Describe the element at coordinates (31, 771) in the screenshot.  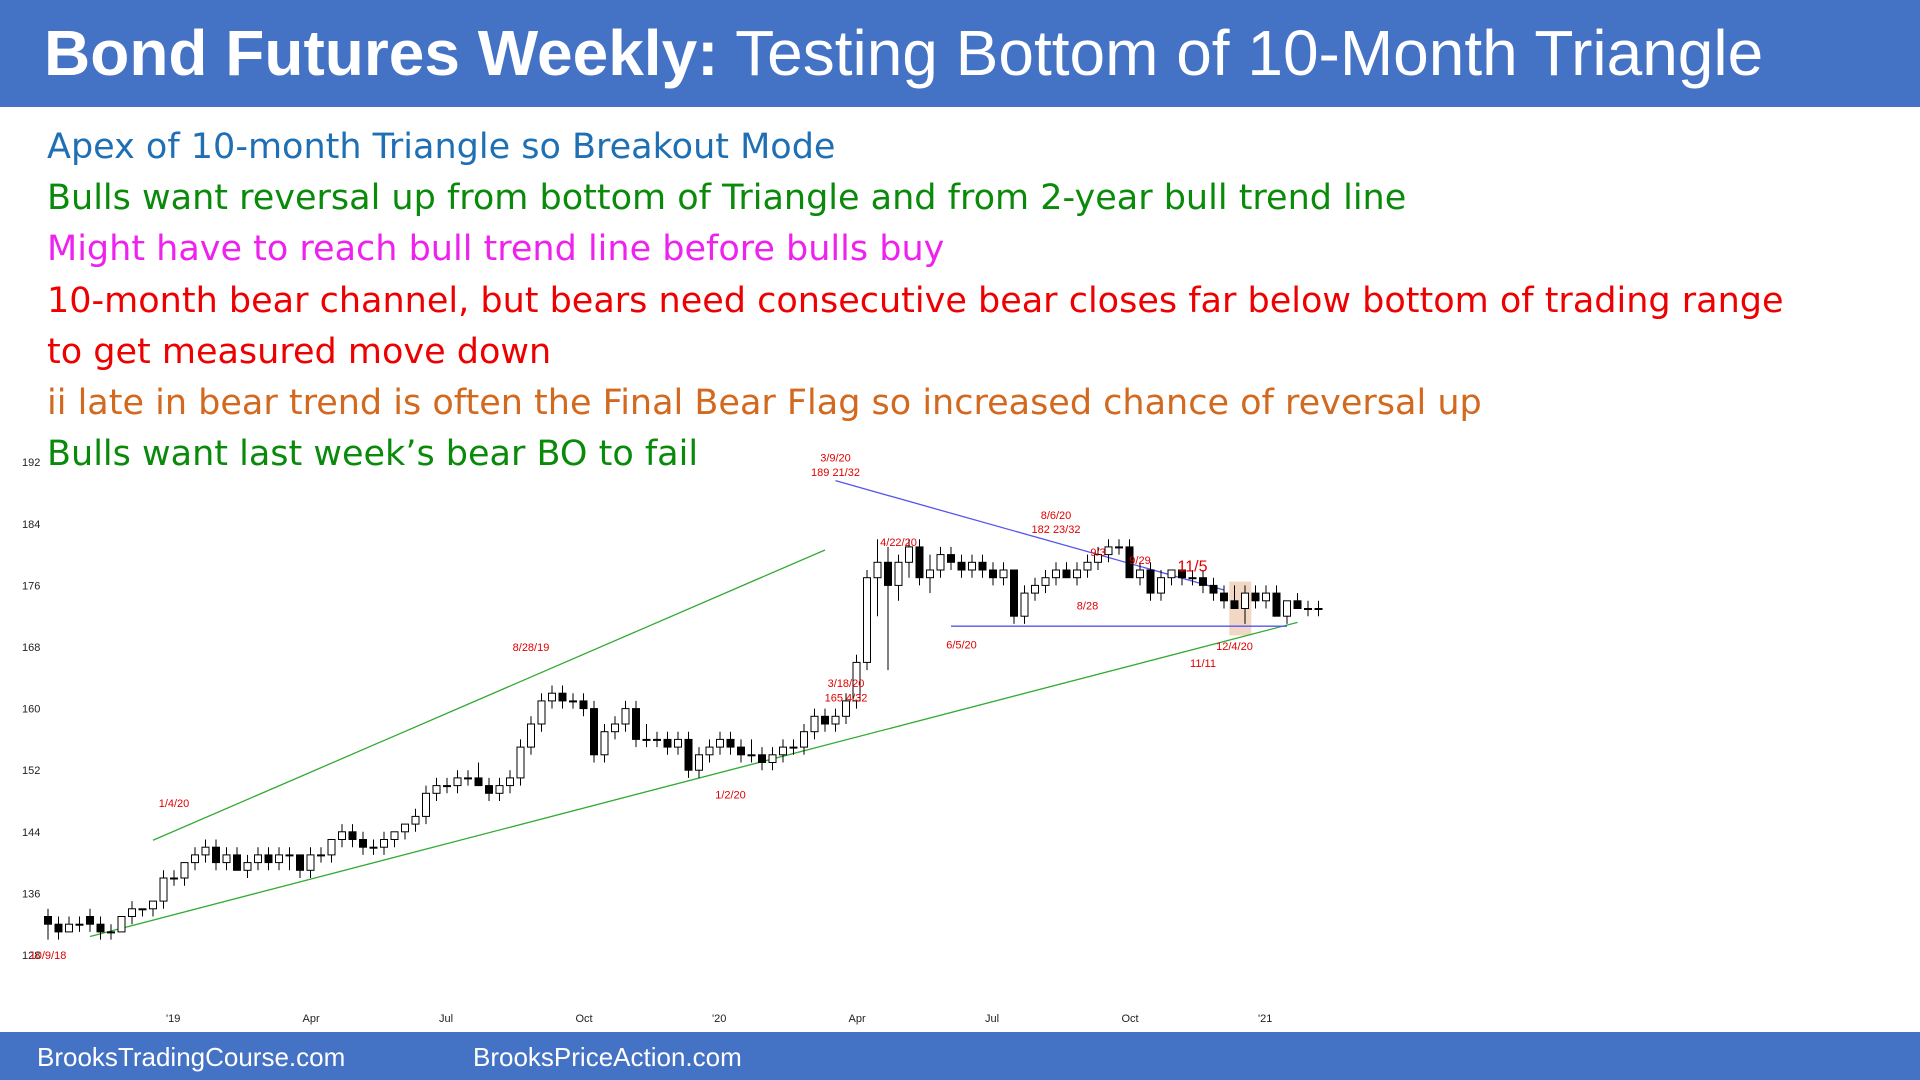
I see `y-tick-label: 152` at that location.